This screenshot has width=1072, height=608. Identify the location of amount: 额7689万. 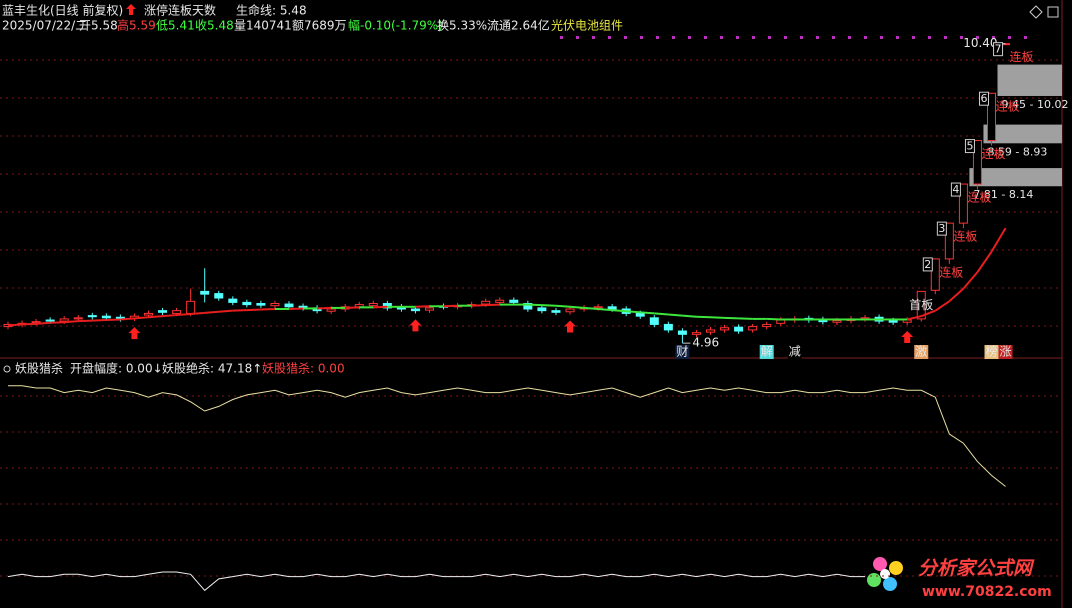
(319, 26).